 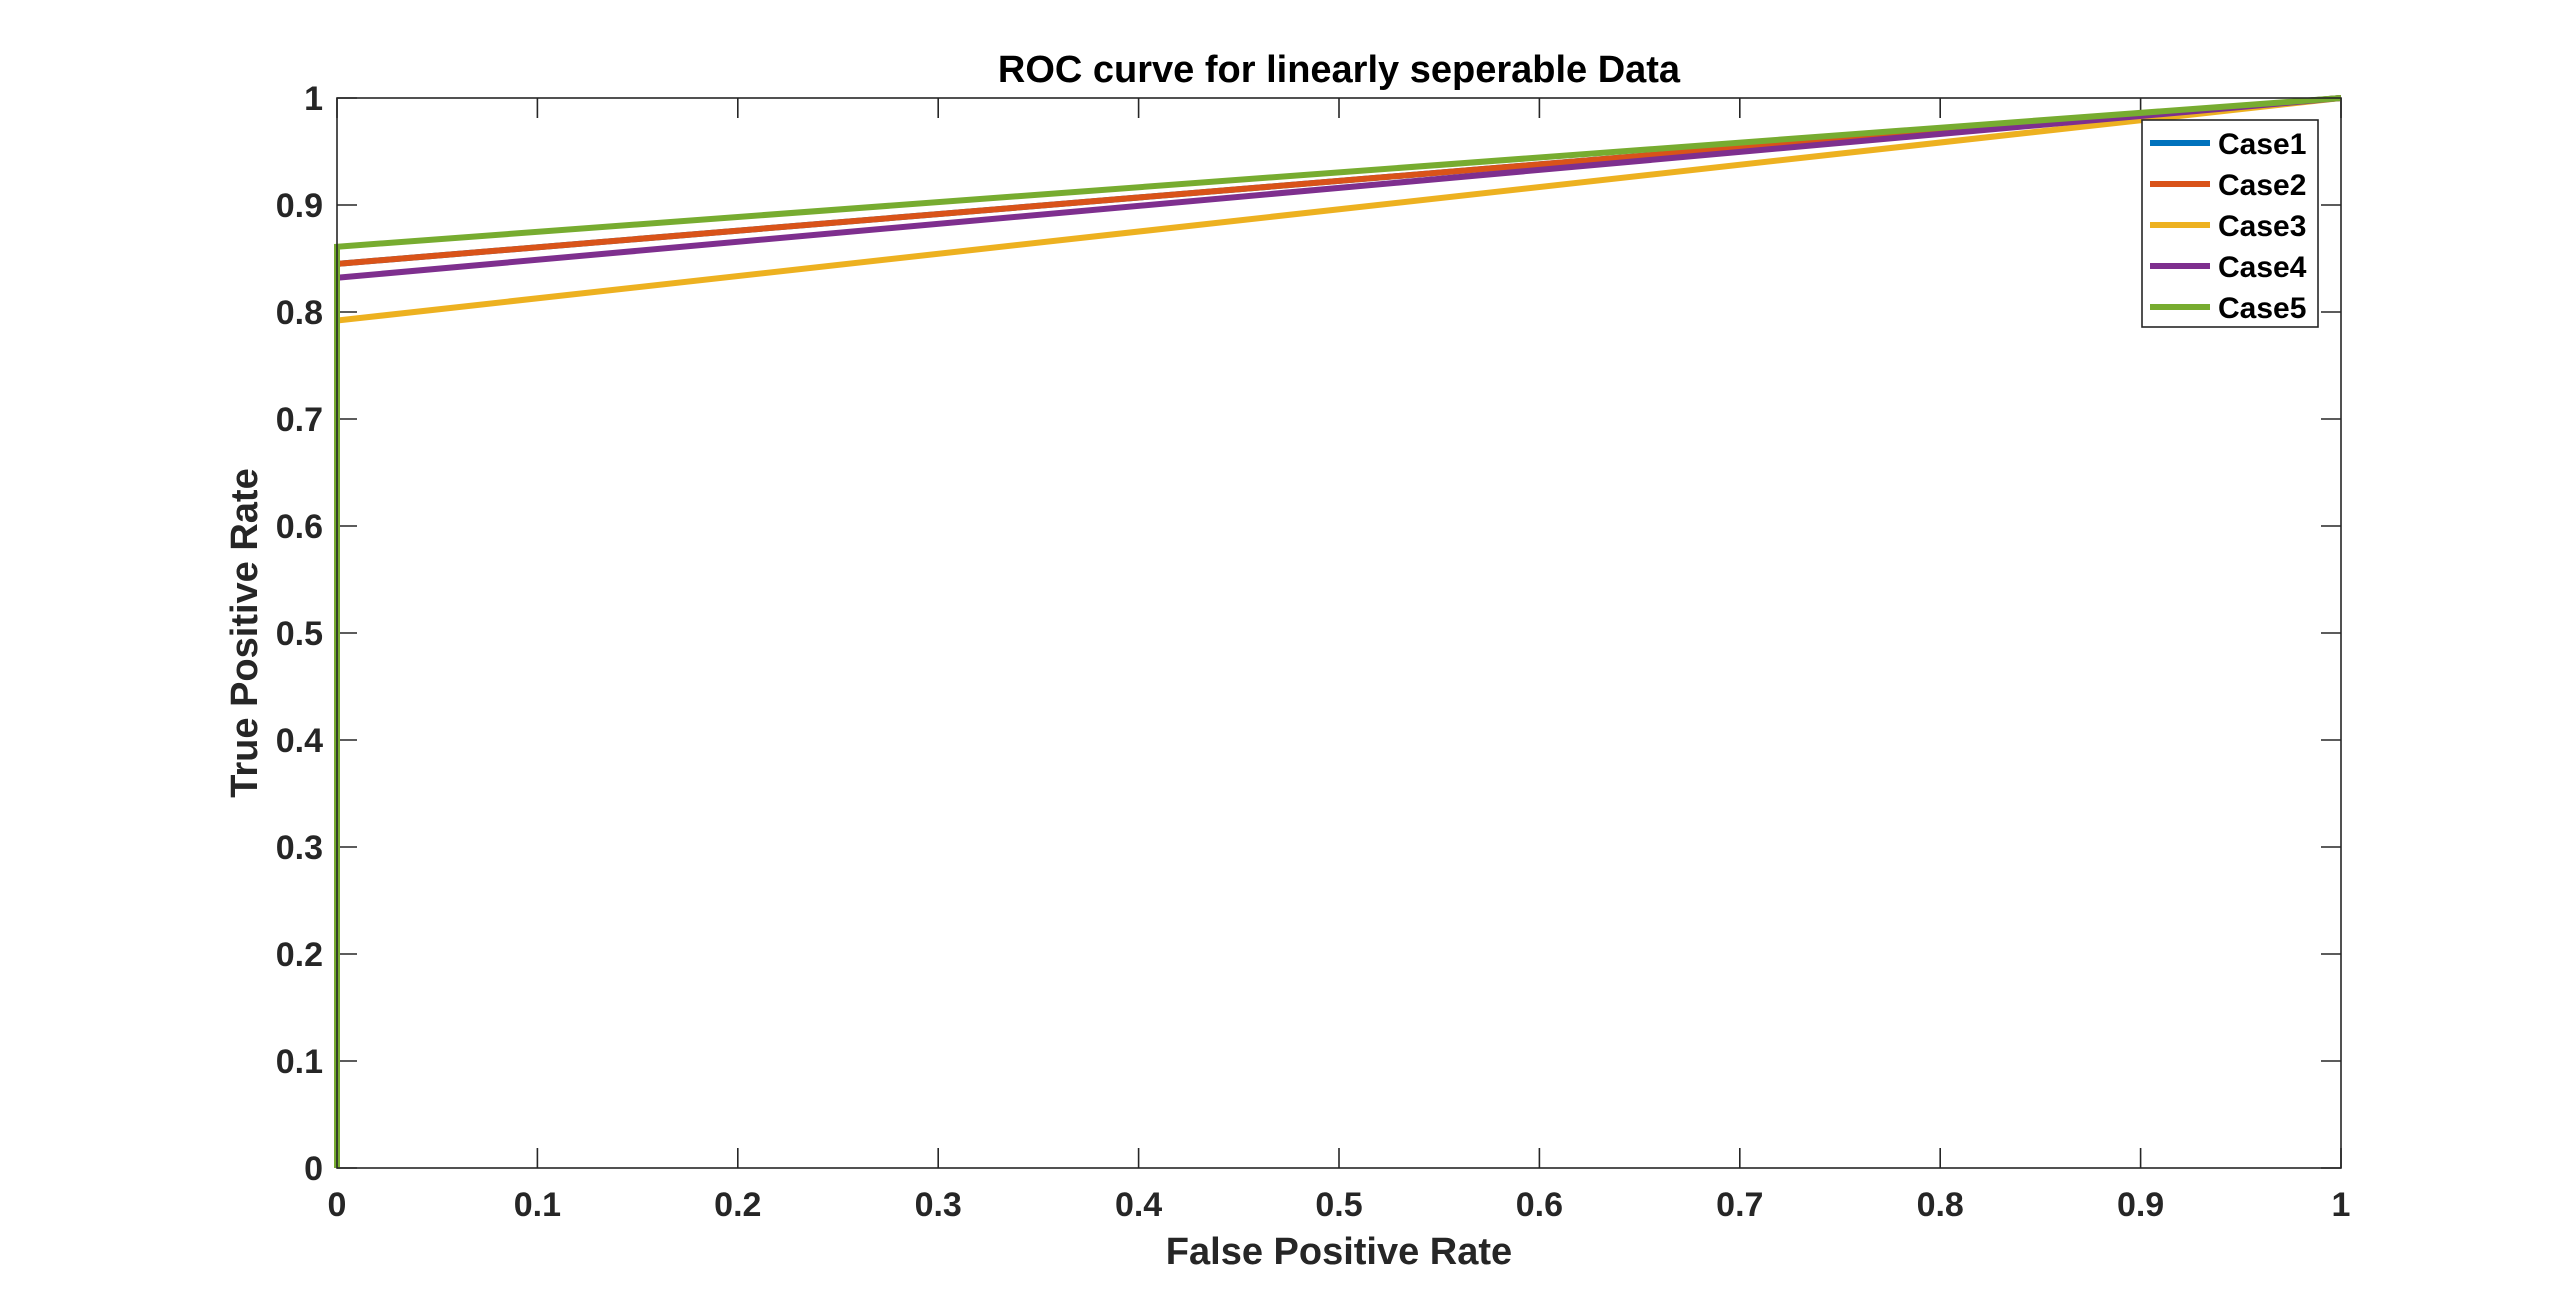 I want to click on y-tick-label: 0.6, so click(x=299, y=527).